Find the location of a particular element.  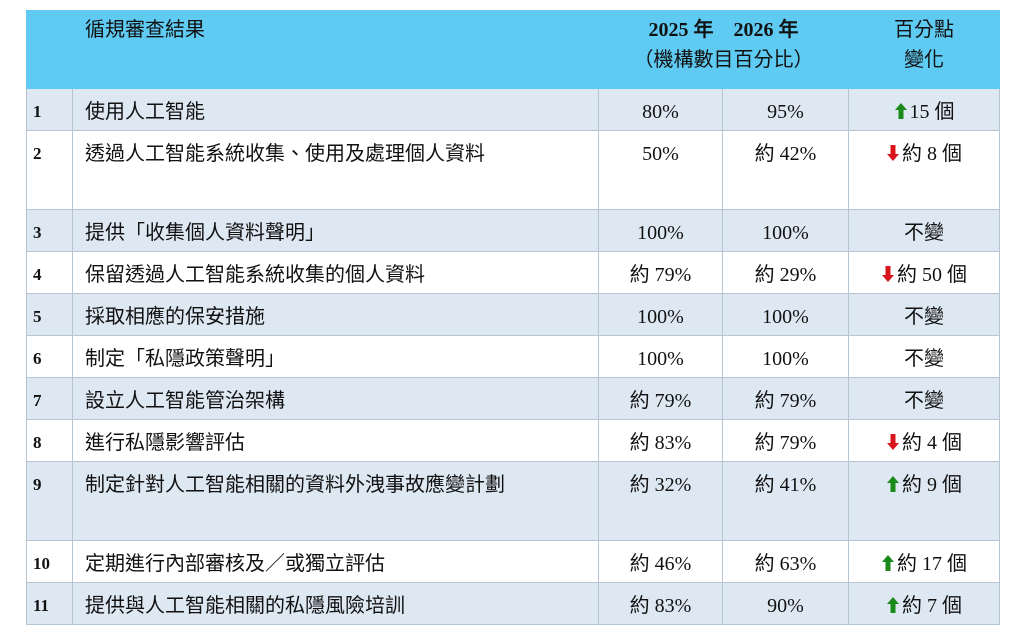

table-row: 6 制定「私隱政策聲明」 100% 100% 不變 is located at coordinates (513, 356).